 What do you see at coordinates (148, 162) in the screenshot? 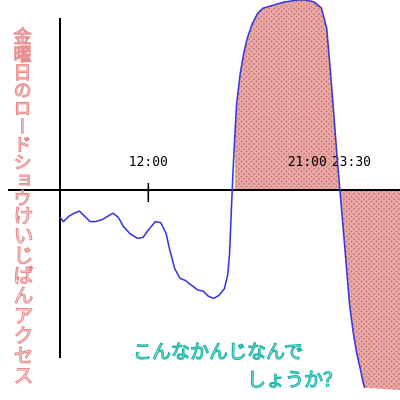
I see `x-tick-label-0: 12:00` at bounding box center [148, 162].